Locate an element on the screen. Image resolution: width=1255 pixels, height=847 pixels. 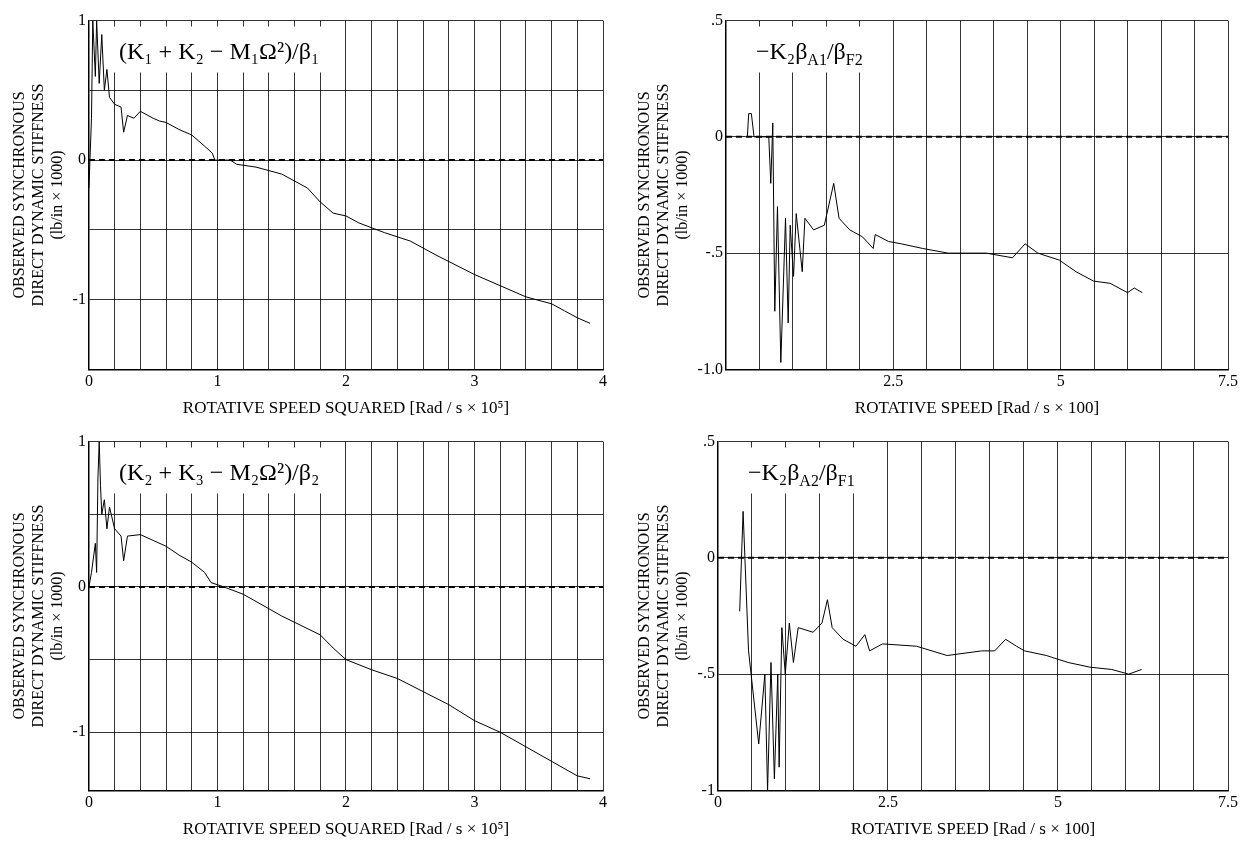
y-tick-label: -1.0 is located at coordinates (710, 368).